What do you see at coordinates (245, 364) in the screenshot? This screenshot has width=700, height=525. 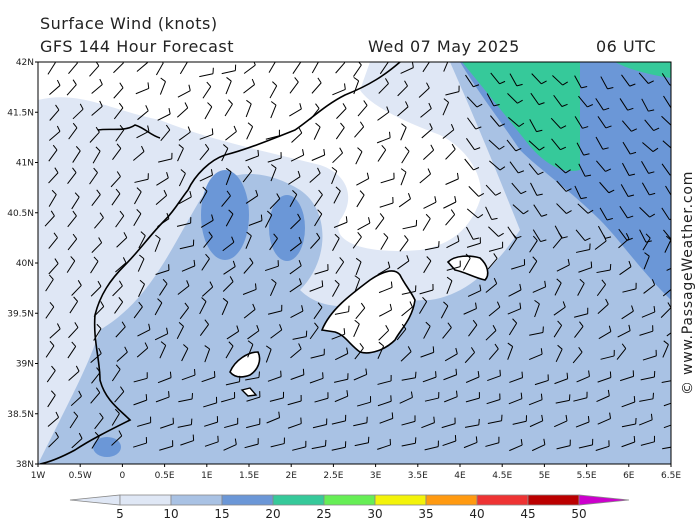 I see `island-ibiza` at bounding box center [245, 364].